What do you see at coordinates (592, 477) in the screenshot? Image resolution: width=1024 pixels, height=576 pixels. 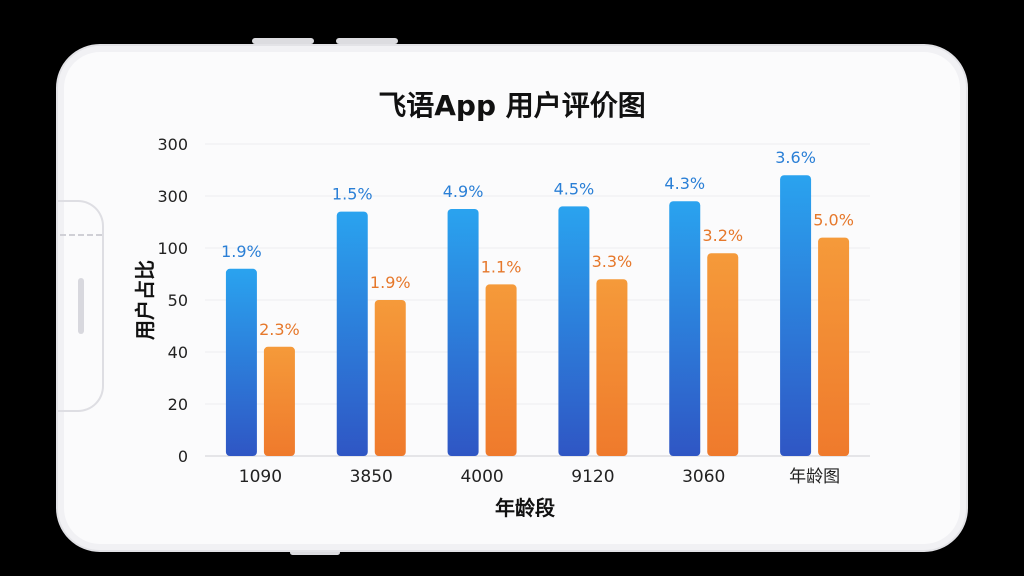 I see `x-category-label: 9120` at bounding box center [592, 477].